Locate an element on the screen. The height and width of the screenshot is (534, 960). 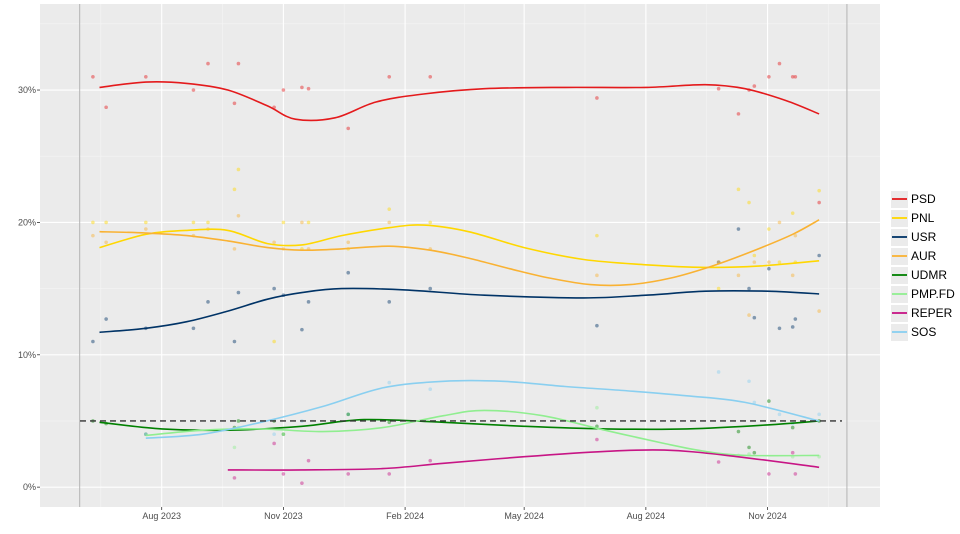
trend-line-aur is located at coordinates (459, 253).